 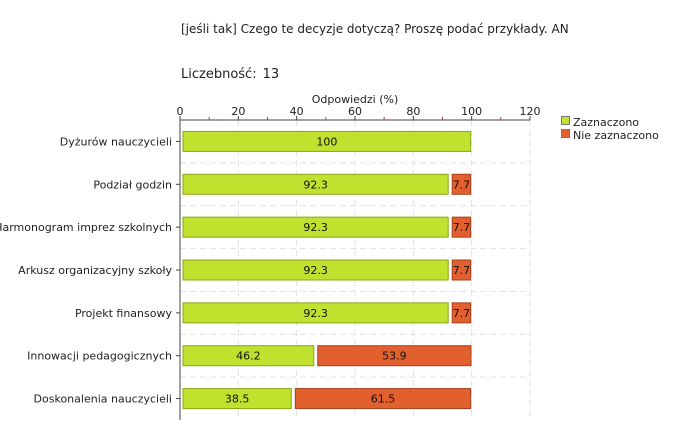 I want to click on legend-swatch-nie-zaznaczono, so click(x=565, y=133).